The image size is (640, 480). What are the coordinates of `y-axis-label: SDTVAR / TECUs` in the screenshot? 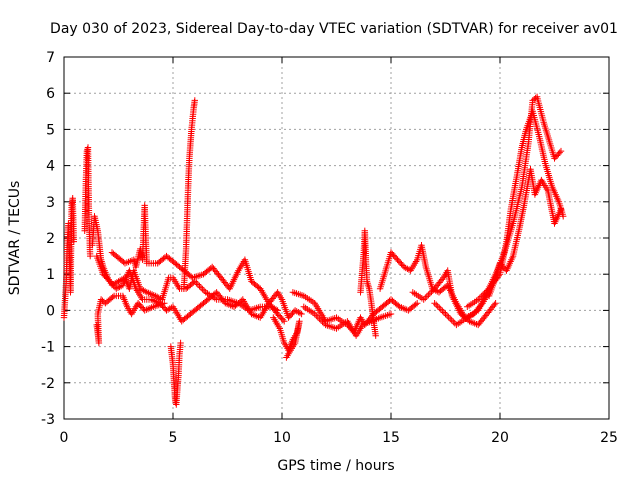 It's located at (15, 238).